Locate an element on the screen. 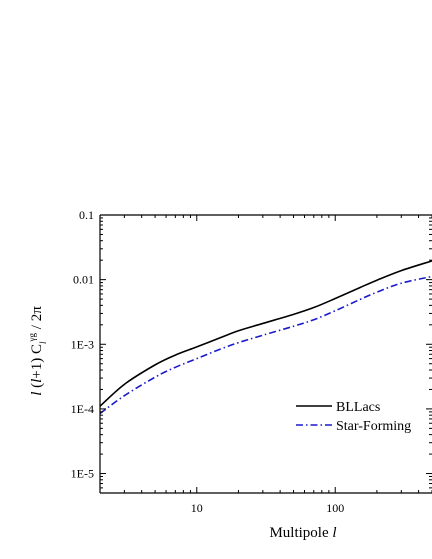  y-axis-title: l (l+1) Clγg / 2π is located at coordinates (37, 351).